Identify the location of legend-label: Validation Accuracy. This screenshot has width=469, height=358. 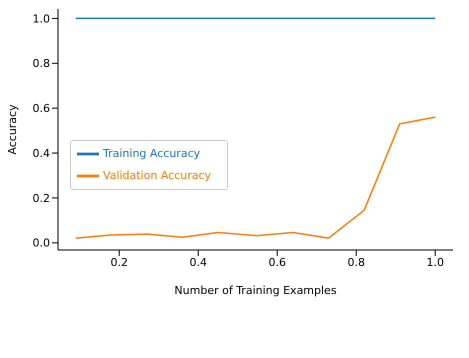
(157, 175).